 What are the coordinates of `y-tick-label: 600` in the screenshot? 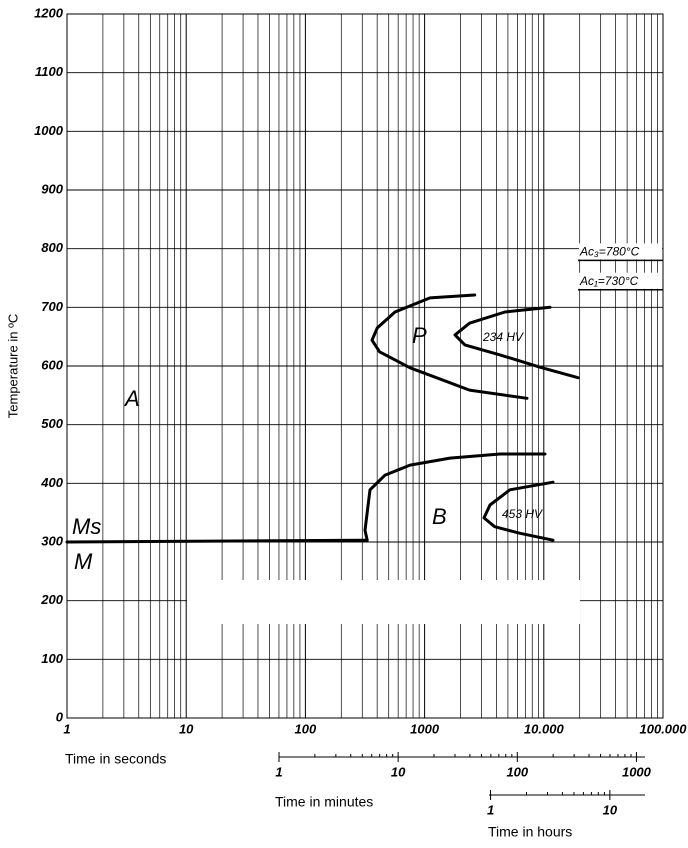 It's located at (52, 364).